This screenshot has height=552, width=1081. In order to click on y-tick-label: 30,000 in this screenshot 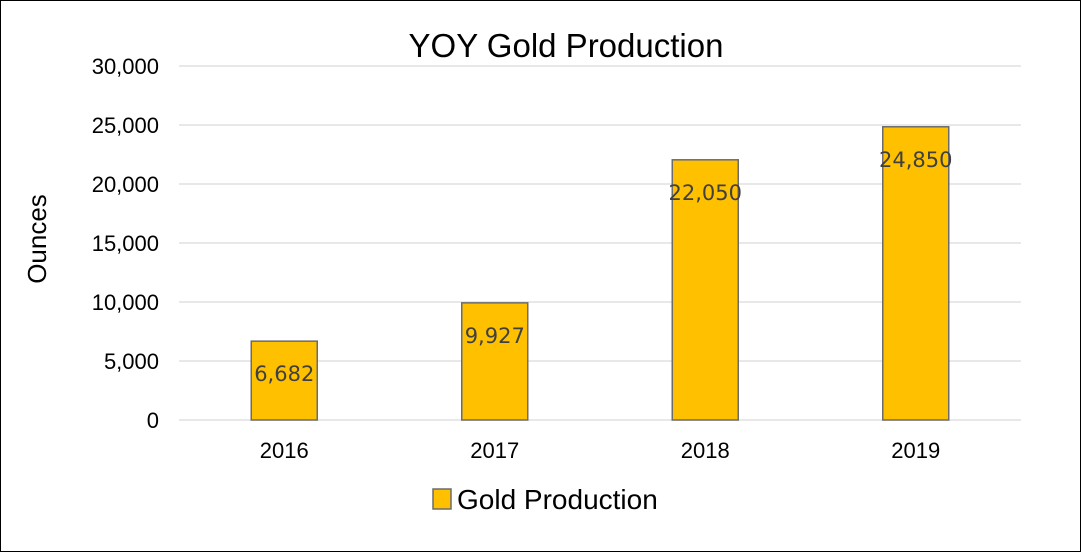, I will do `click(125, 66)`.